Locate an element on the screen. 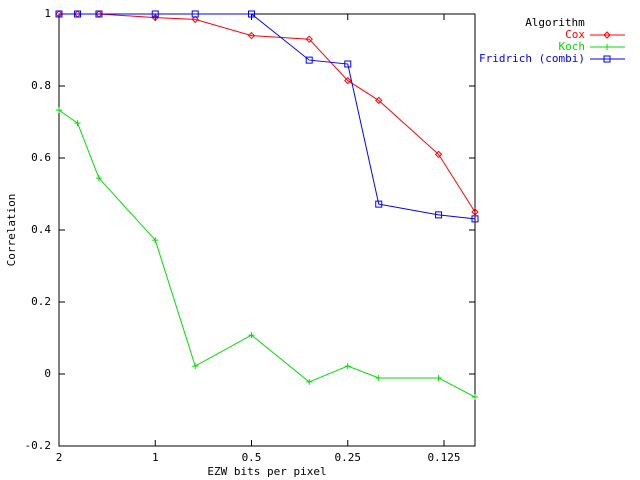 The width and height of the screenshot is (640, 480). x-tick-label: 1 is located at coordinates (155, 457).